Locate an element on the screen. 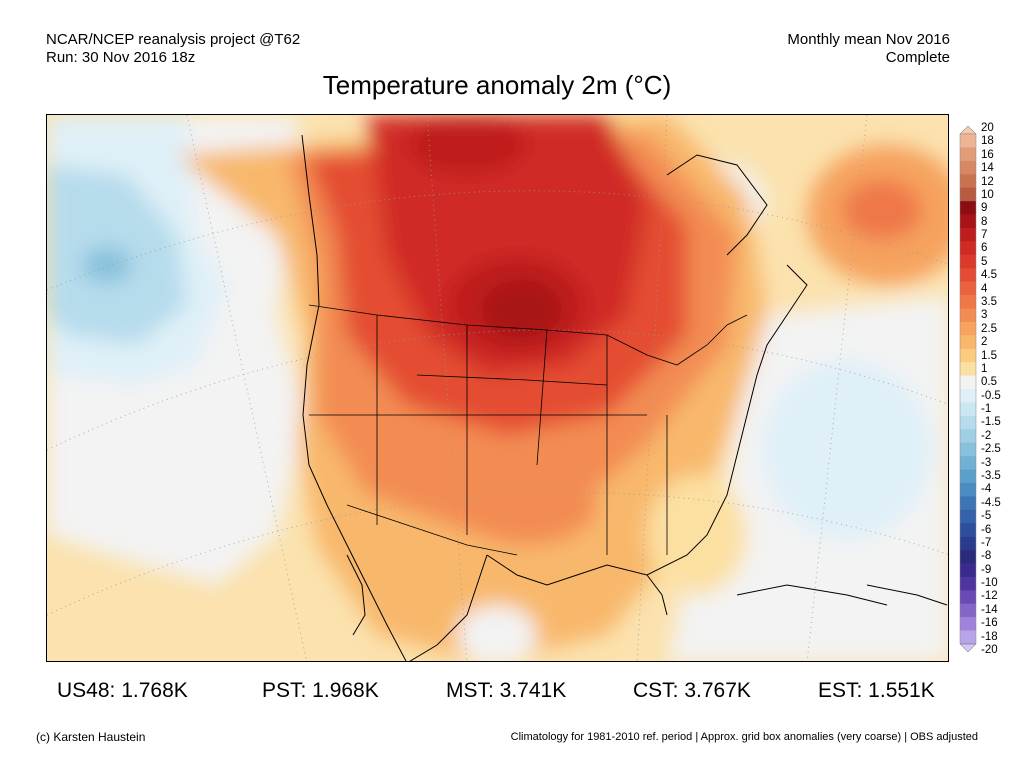 This screenshot has height=768, width=1024. colorbar-tick-label: 16 is located at coordinates (987, 154).